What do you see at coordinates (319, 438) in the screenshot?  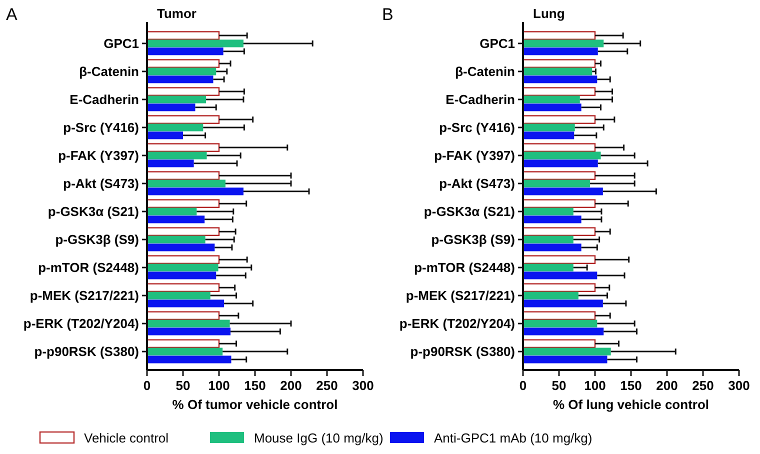 I see `legend-label: Mouse IgG (10 mg/kg)` at bounding box center [319, 438].